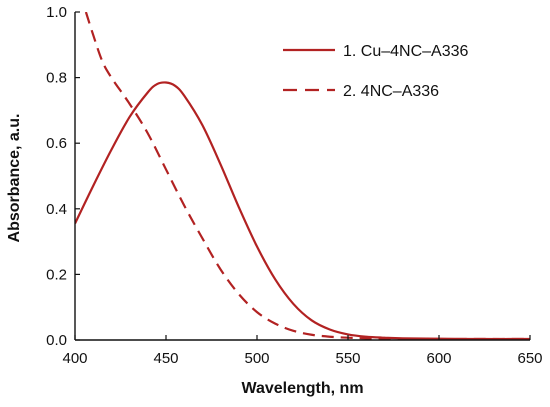 Image resolution: width=550 pixels, height=407 pixels. I want to click on x-tick-label: 500, so click(256, 358).